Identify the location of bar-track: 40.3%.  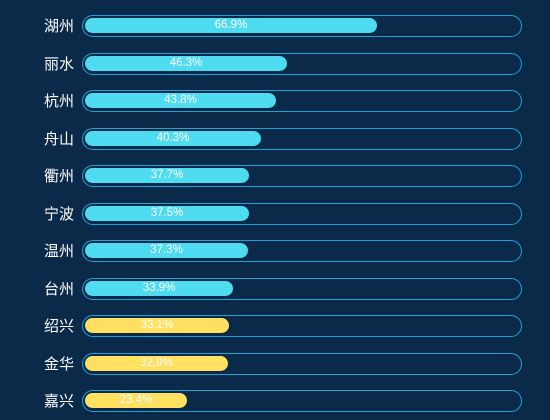
(302, 138).